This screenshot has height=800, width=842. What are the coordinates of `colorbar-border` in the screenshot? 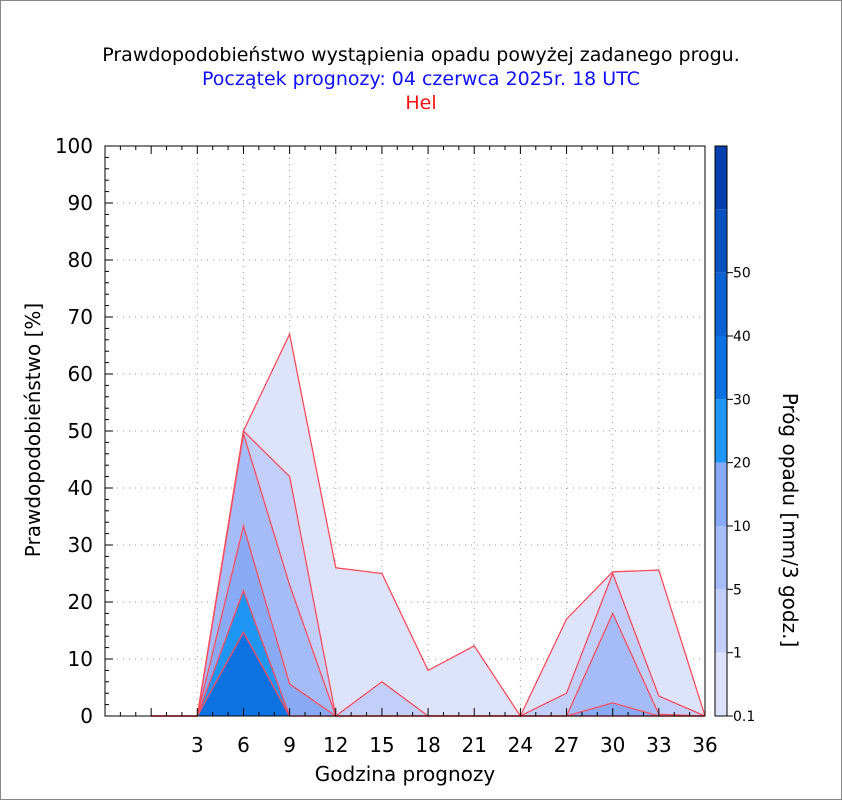 It's located at (721, 431).